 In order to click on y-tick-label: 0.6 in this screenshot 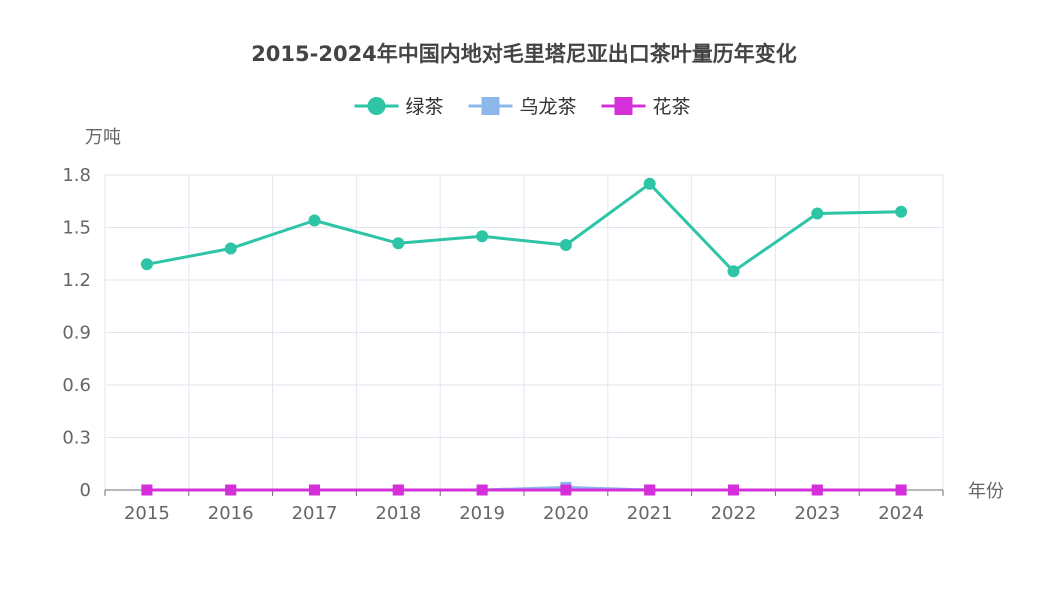, I will do `click(76, 385)`.